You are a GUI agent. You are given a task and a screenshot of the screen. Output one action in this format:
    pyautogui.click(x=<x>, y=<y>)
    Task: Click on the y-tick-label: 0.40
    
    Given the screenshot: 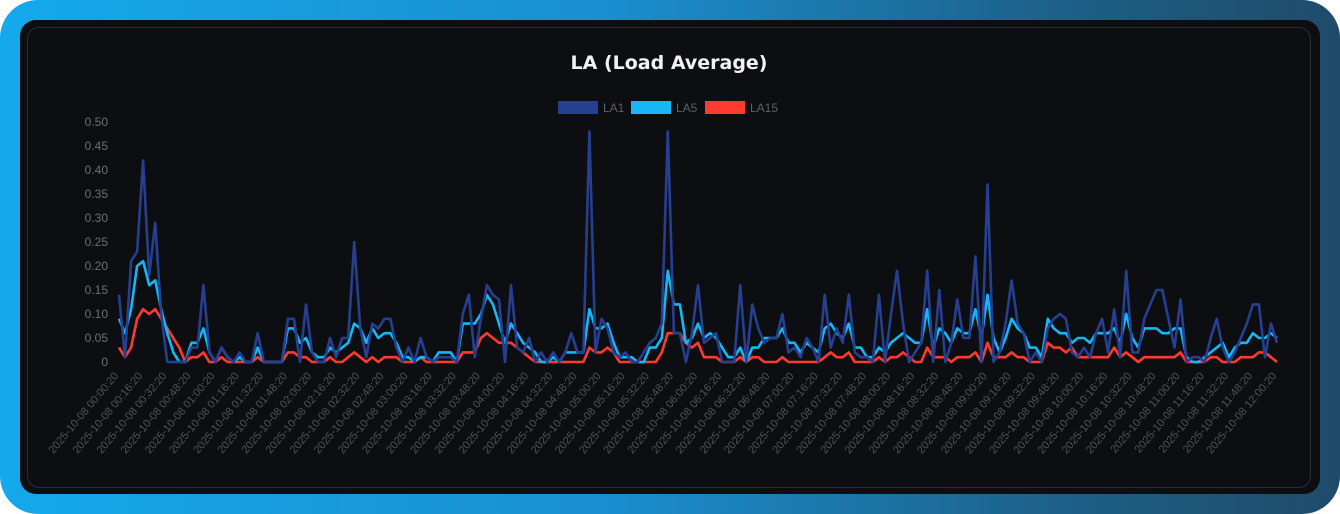 What is the action you would take?
    pyautogui.click(x=97, y=170)
    